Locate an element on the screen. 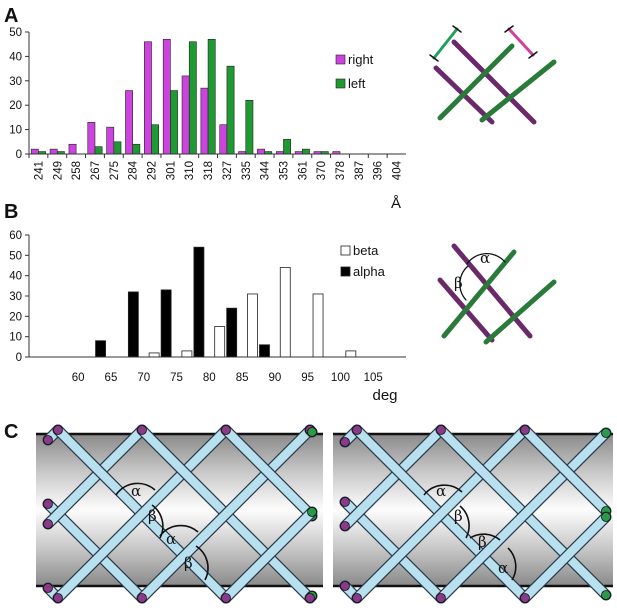 The height and width of the screenshot is (610, 617). legend-label-left: left is located at coordinates (357, 83).